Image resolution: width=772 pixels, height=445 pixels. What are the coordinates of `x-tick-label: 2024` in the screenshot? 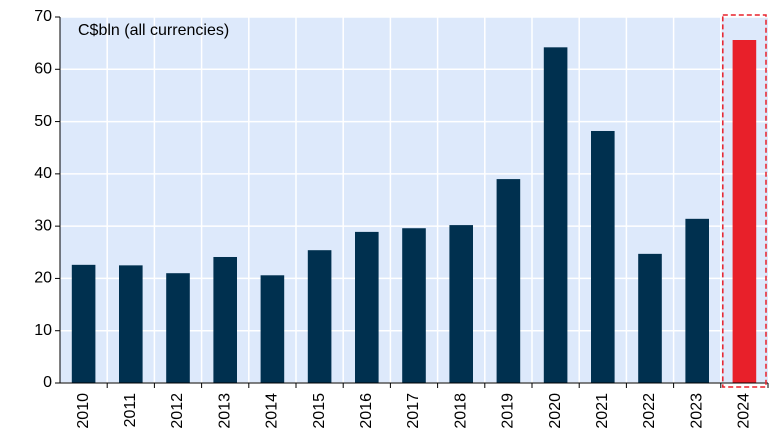 It's located at (744, 411).